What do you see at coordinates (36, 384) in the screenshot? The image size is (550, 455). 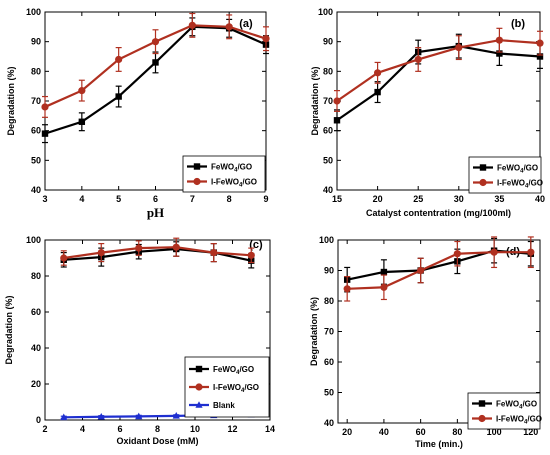 I see `y-tick-label: 20` at bounding box center [36, 384].